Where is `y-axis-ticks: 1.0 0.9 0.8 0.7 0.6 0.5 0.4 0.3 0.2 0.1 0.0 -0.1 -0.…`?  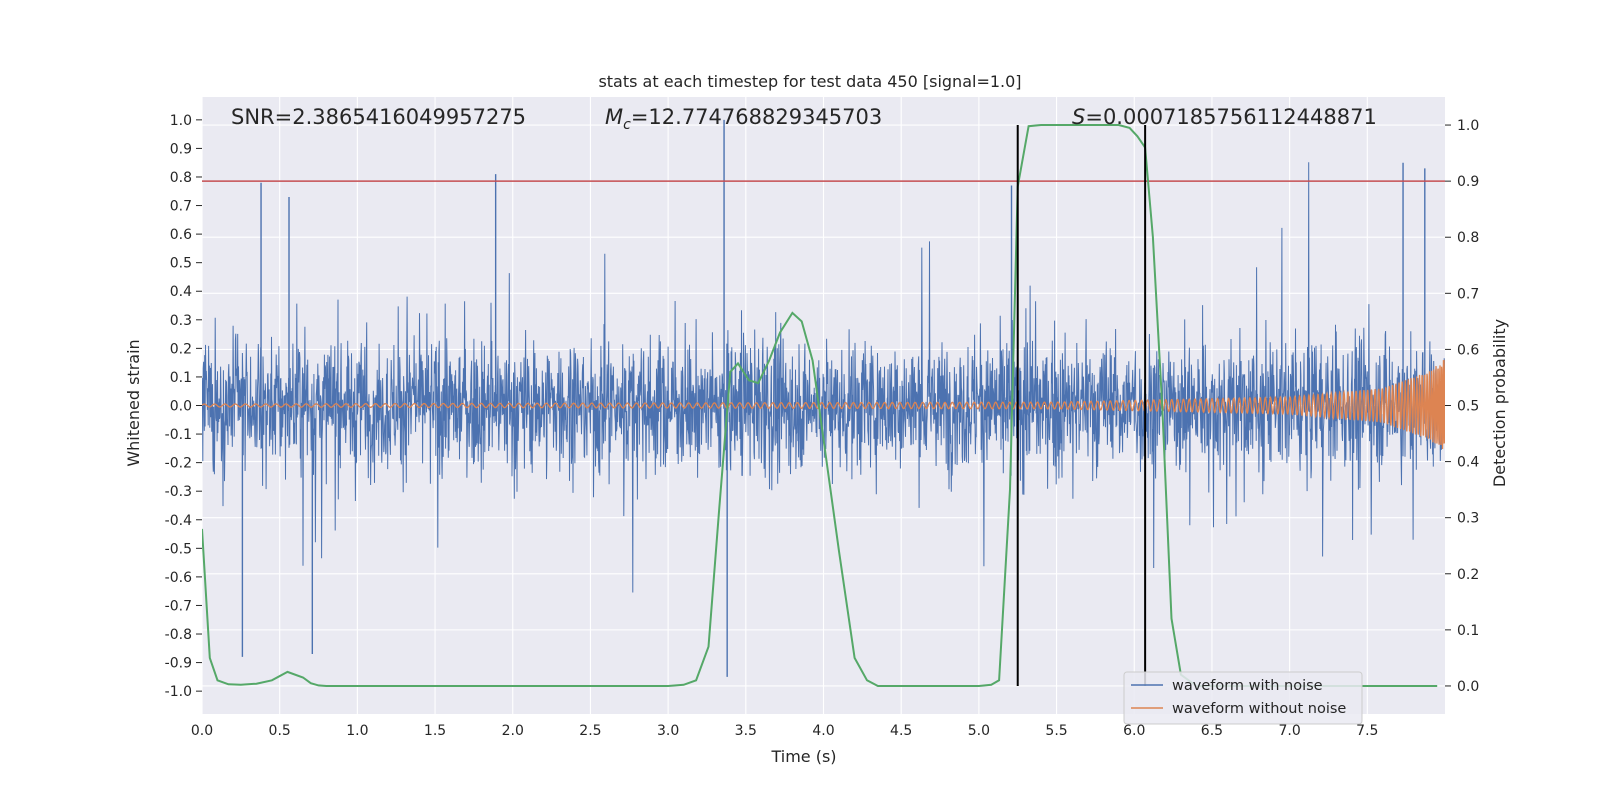 y-axis-ticks: 1.0 0.9 0.8 0.7 0.6 0.5 0.4 0.3 0.2 0.1 0.0 -0.1 -0.… is located at coordinates (183, 406).